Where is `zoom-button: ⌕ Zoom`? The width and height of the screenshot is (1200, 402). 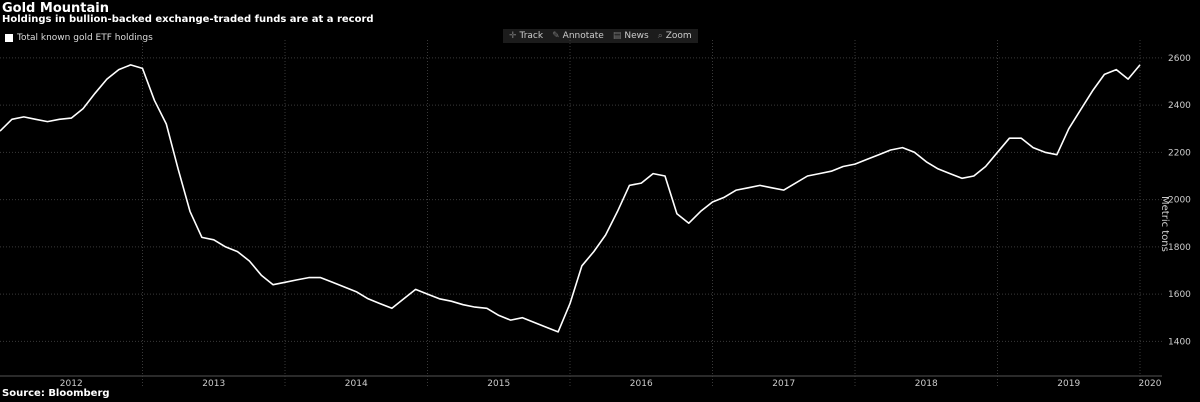
zoom-button: ⌕ Zoom is located at coordinates (675, 36).